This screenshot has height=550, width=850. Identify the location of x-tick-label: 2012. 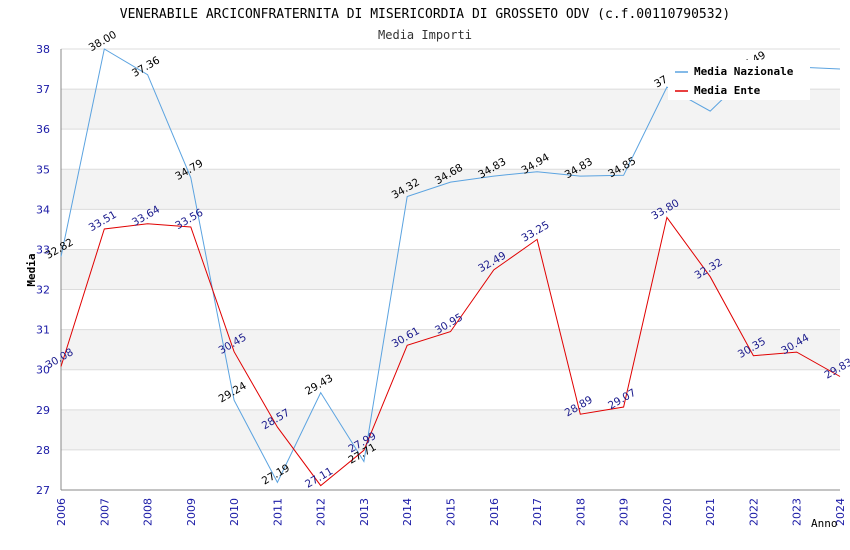
(321, 512).